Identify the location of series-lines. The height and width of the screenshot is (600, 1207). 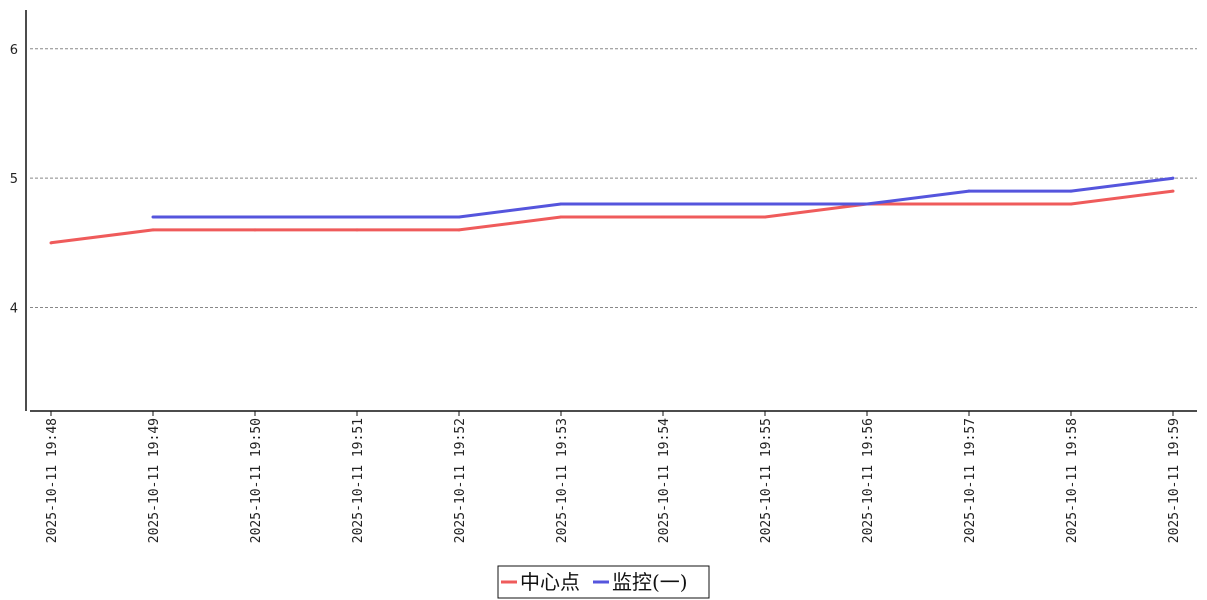
(612, 210).